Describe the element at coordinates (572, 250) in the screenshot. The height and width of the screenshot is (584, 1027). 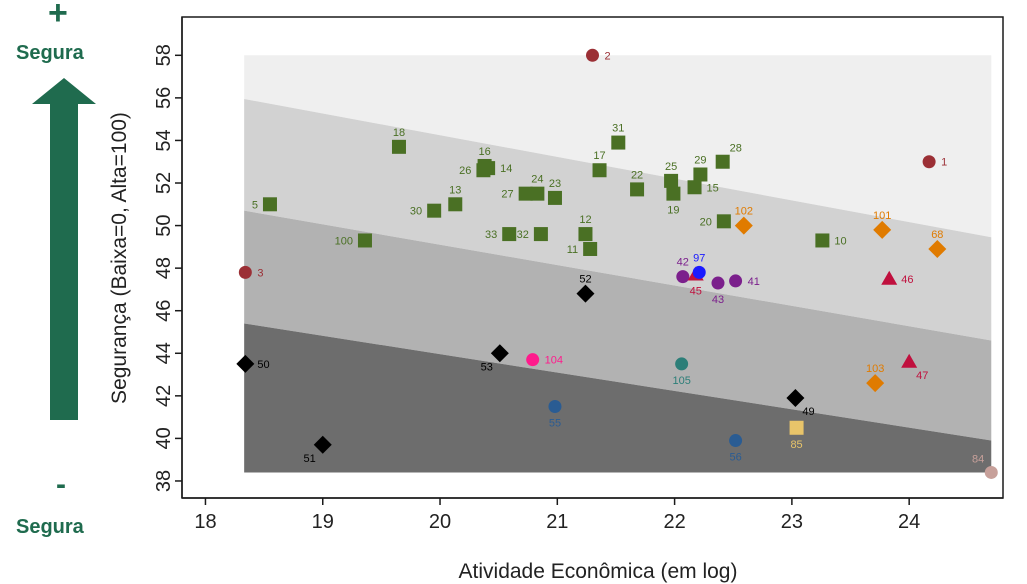
I see `point-label-11: 11` at that location.